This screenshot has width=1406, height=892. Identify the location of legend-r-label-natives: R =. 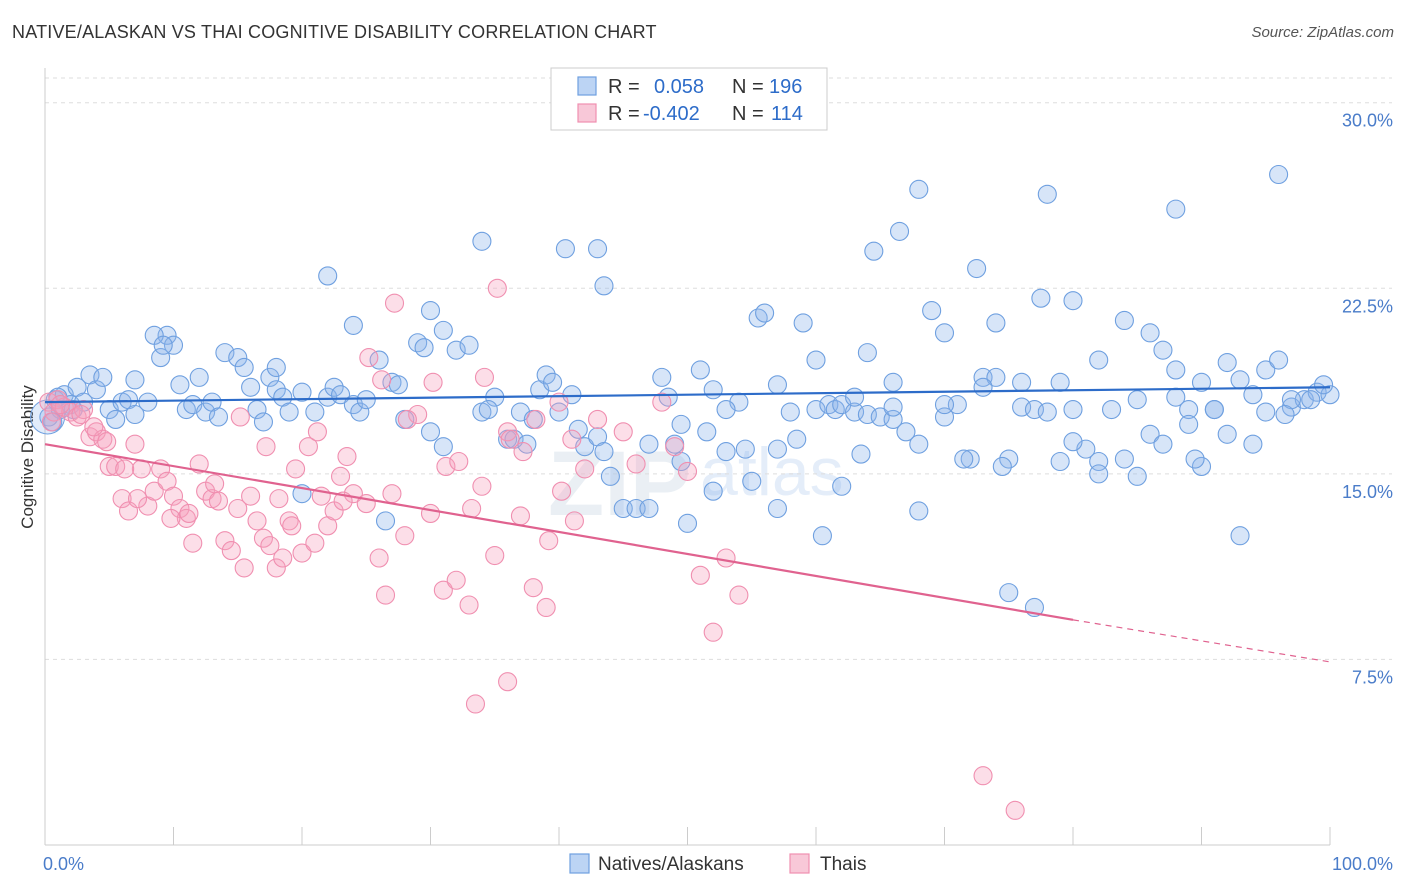
(624, 87).